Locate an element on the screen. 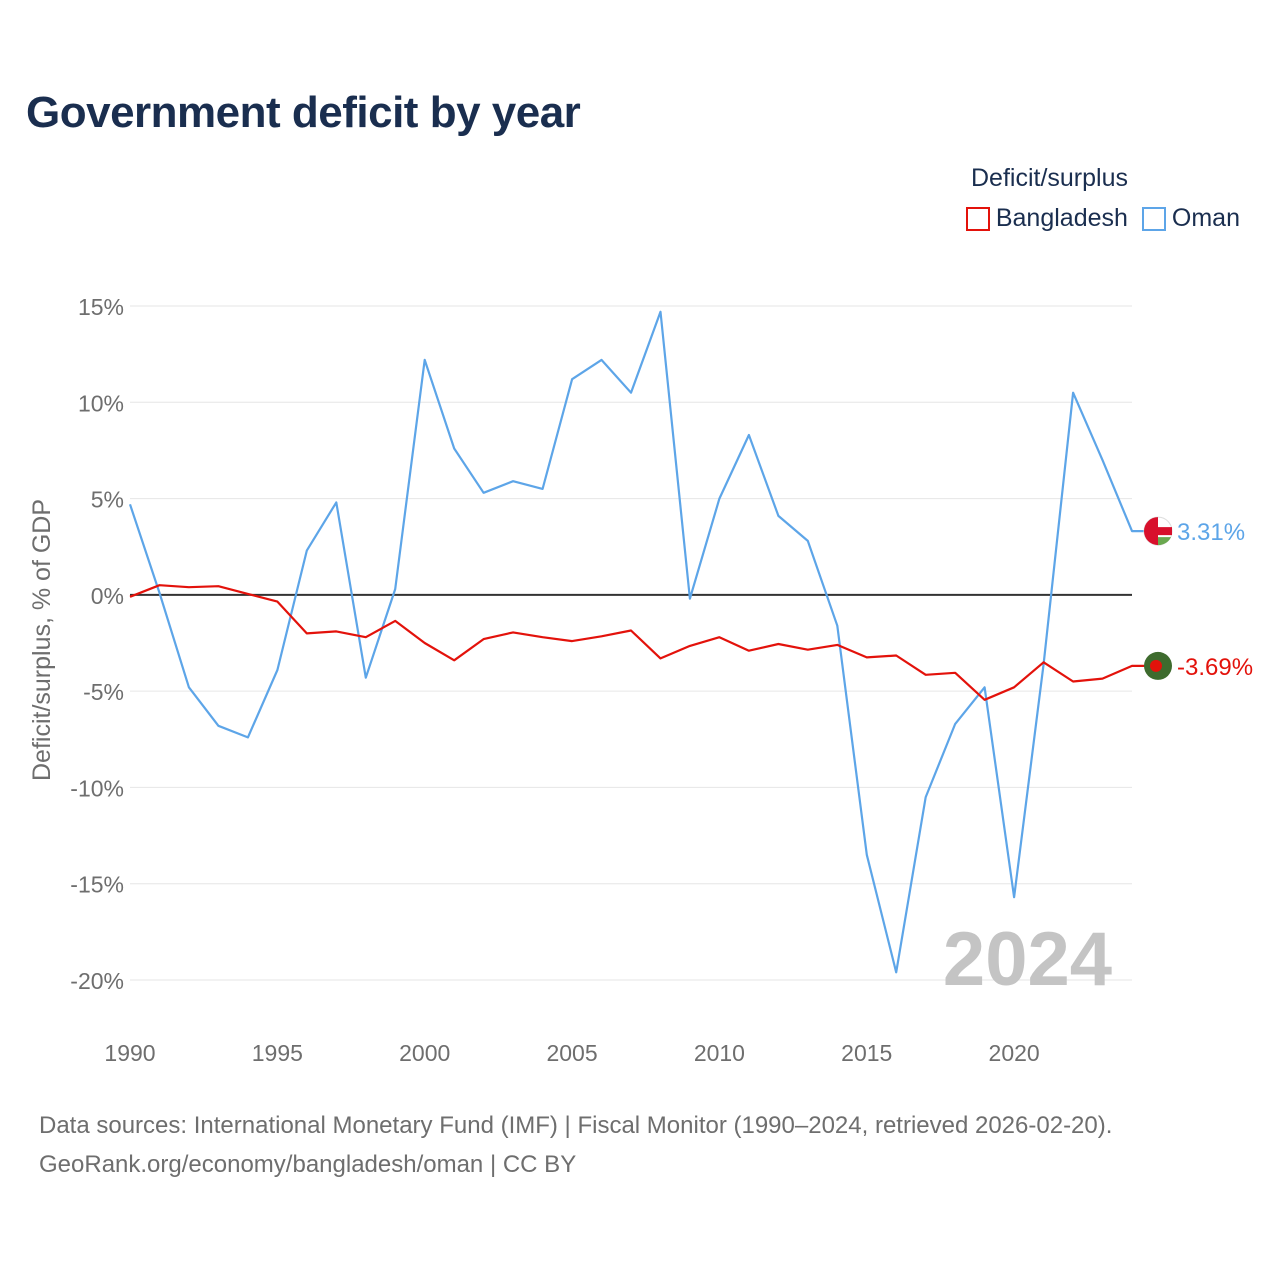 Image resolution: width=1280 pixels, height=1280 pixels. x-tick-label: 2015 is located at coordinates (866, 1053).